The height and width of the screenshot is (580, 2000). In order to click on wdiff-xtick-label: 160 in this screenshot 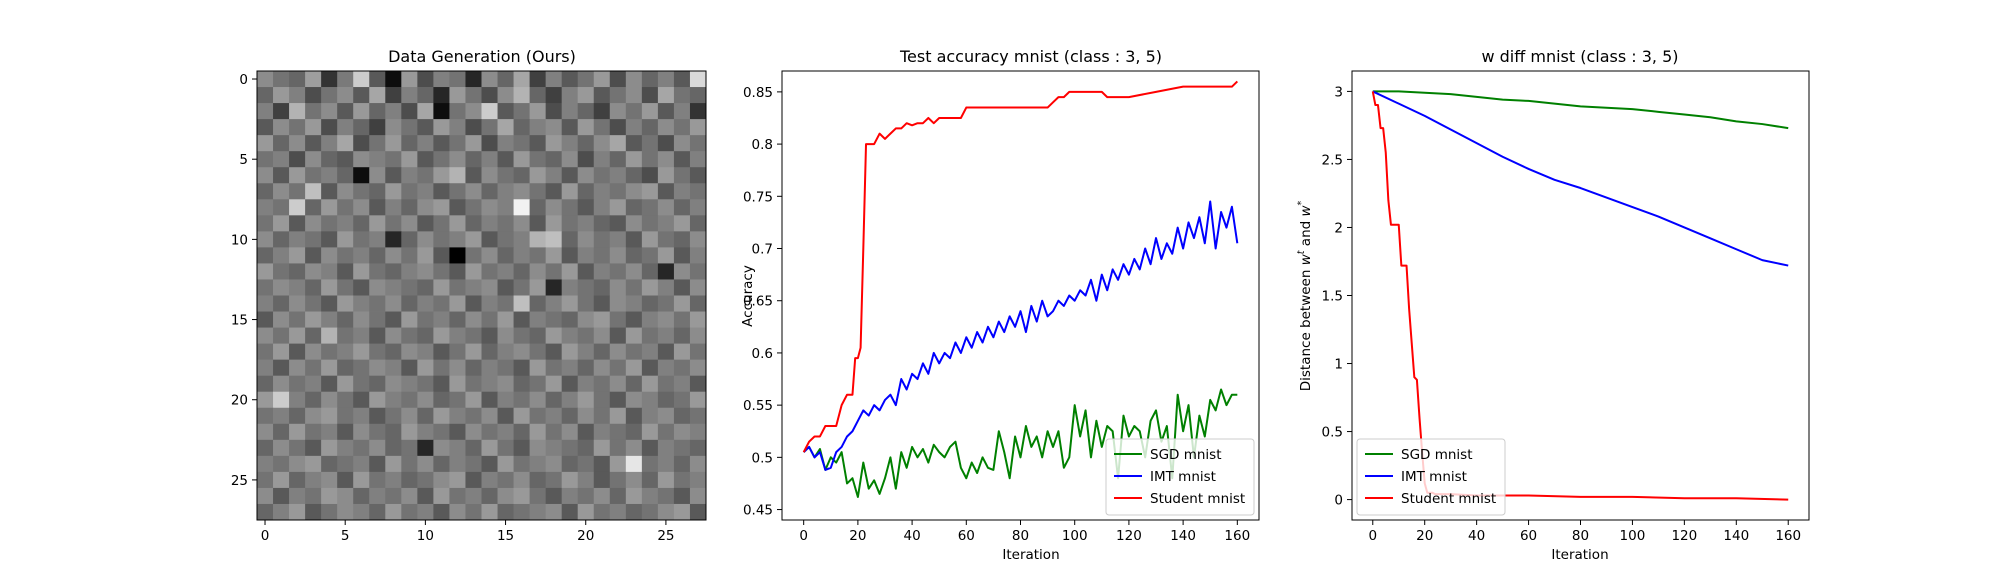, I will do `click(1788, 536)`.